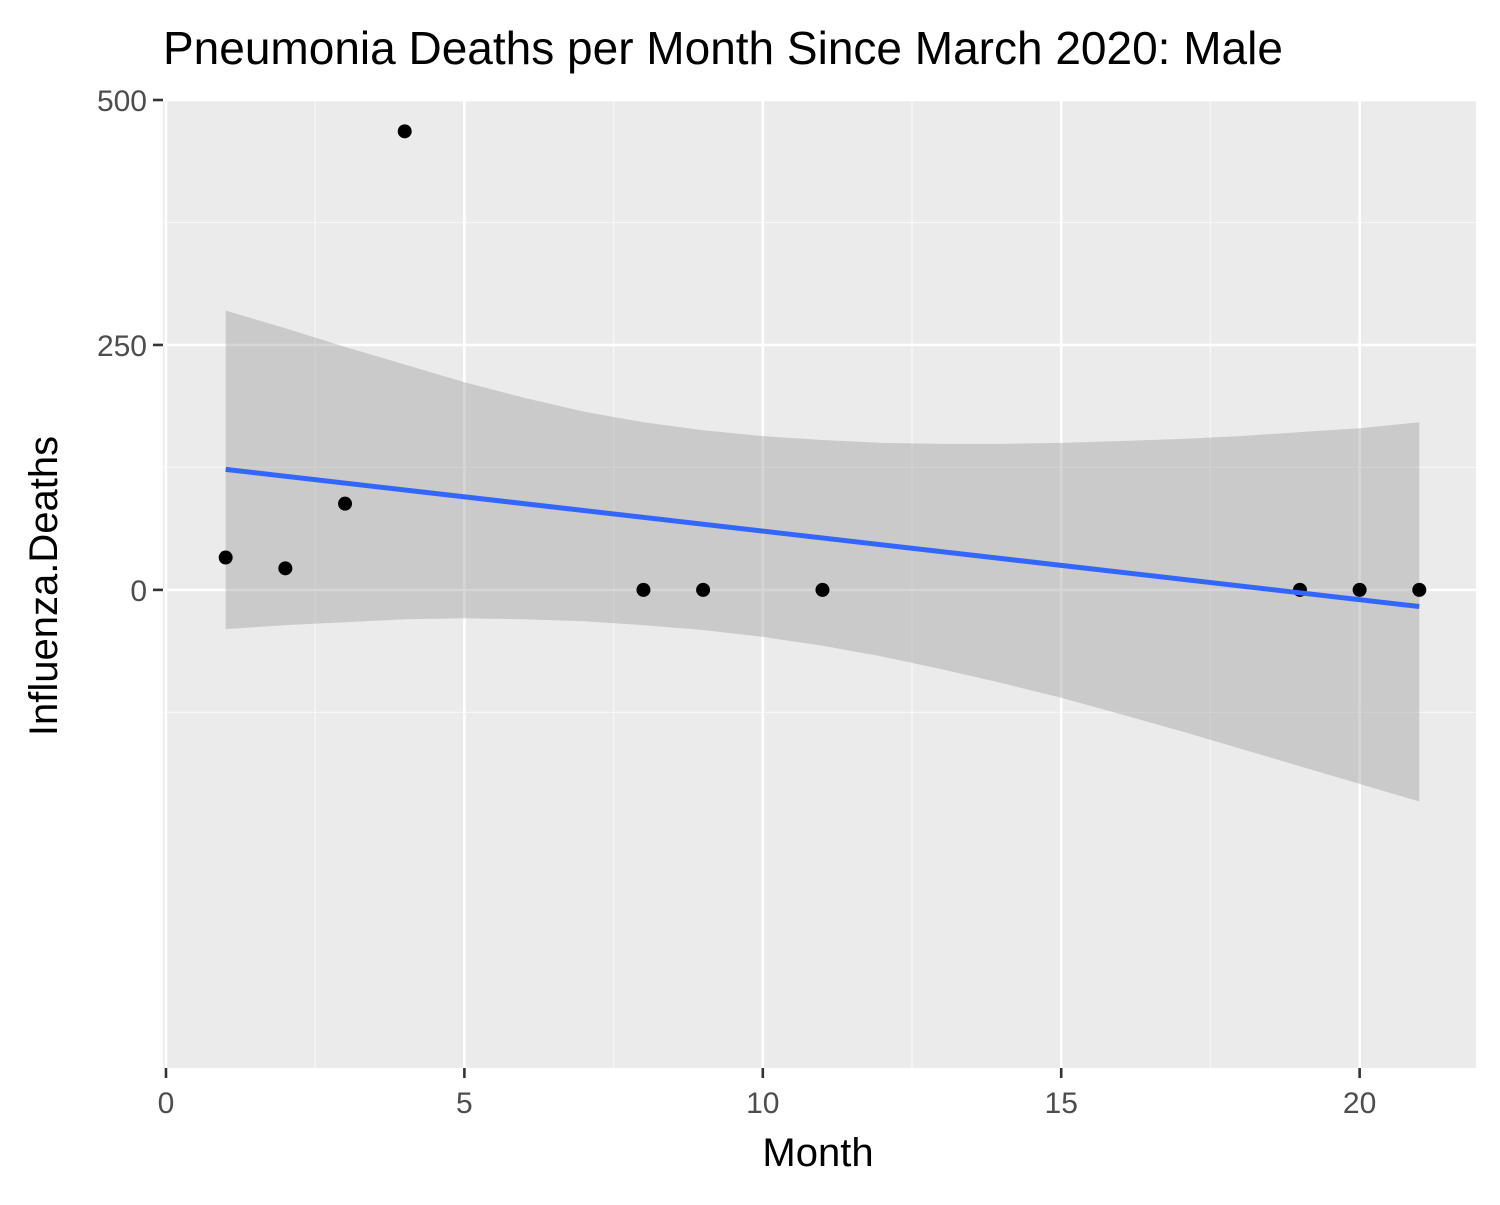  Describe the element at coordinates (122, 101) in the screenshot. I see `y-tick-label: 500` at that location.